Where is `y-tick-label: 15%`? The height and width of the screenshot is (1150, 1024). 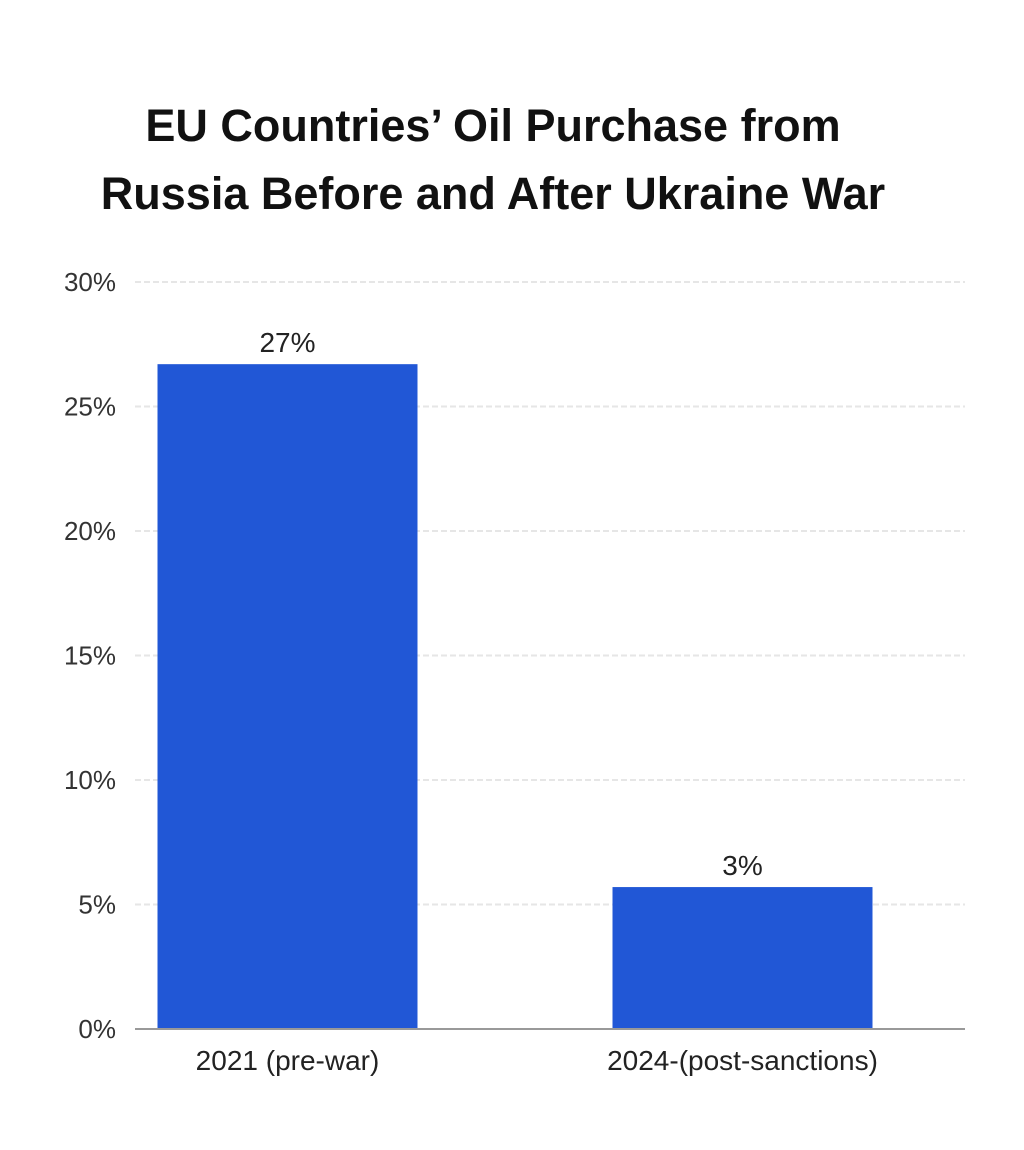 y-tick-label: 15% is located at coordinates (90, 656).